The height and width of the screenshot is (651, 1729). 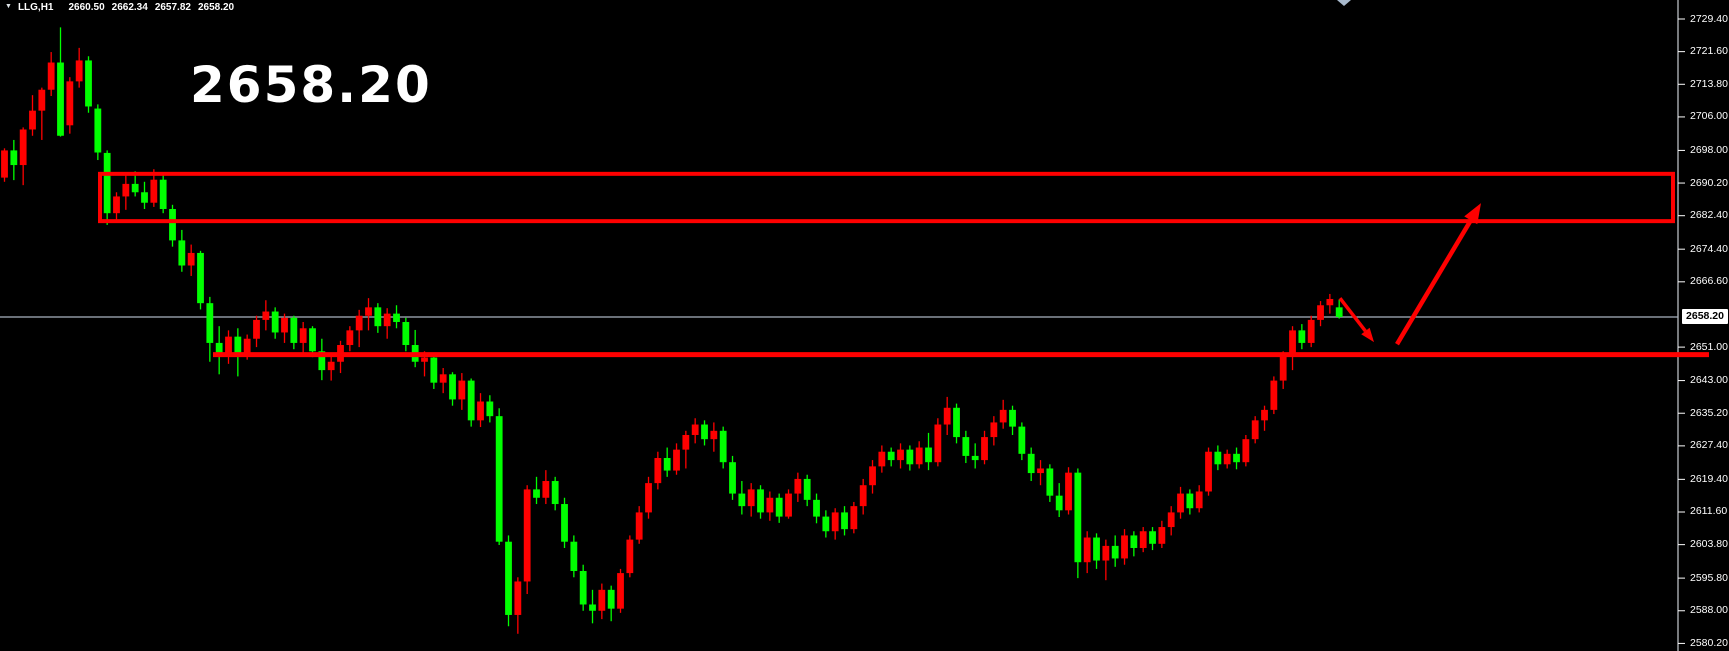 I want to click on axis-tick-label: 2706.00, so click(x=1709, y=116).